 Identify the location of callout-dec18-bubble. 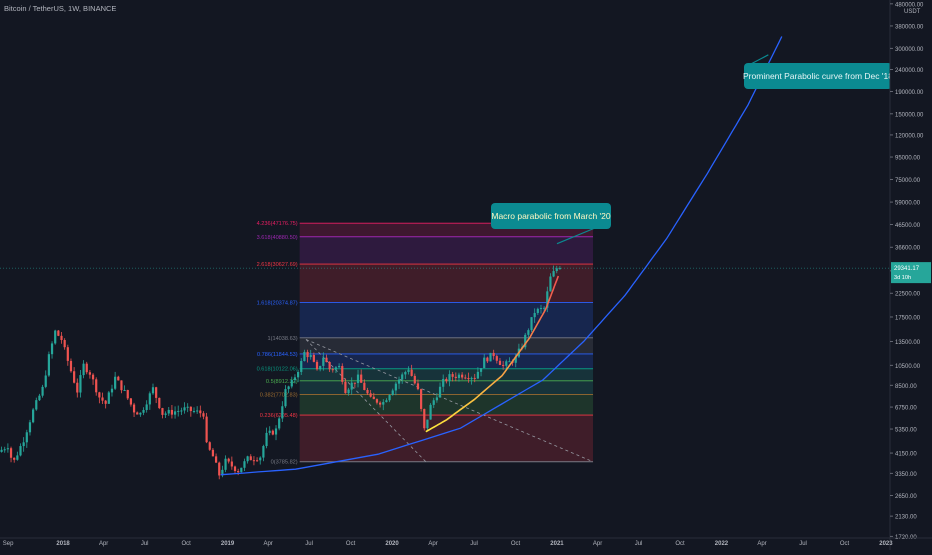
(818, 76).